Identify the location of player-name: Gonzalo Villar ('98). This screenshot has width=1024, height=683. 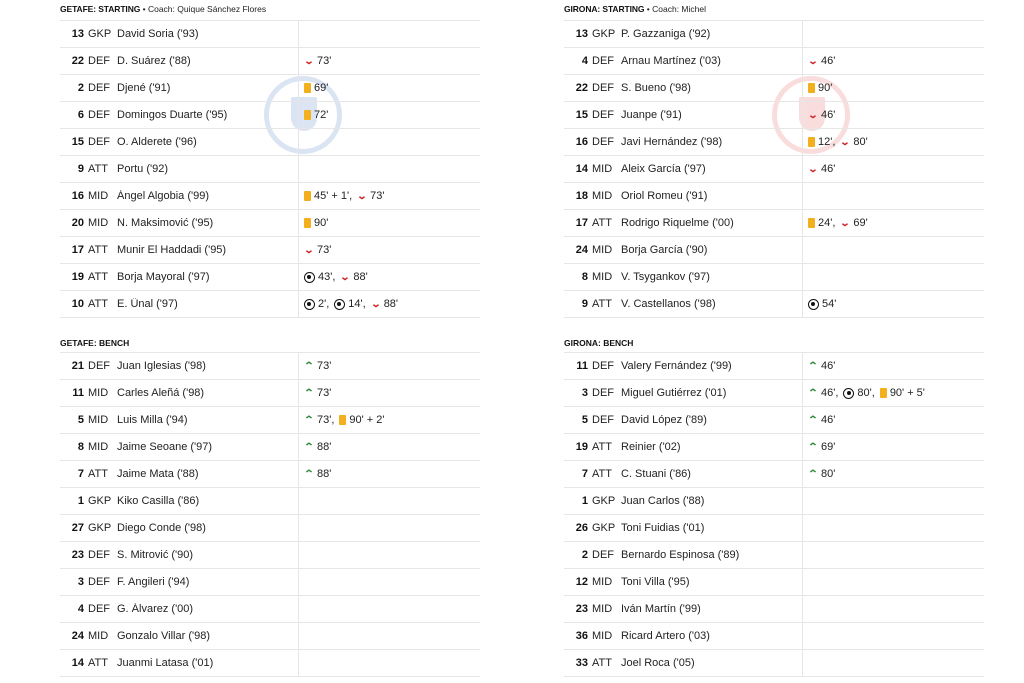
(163, 636).